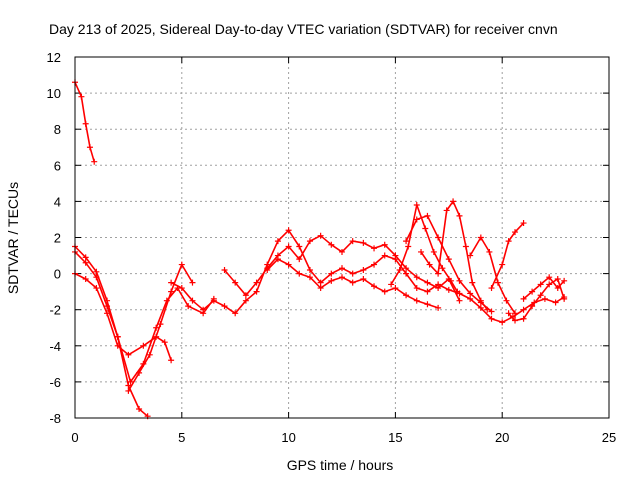 Image resolution: width=640 pixels, height=480 pixels. Describe the element at coordinates (288, 437) in the screenshot. I see `x-tick-label: 10` at that location.